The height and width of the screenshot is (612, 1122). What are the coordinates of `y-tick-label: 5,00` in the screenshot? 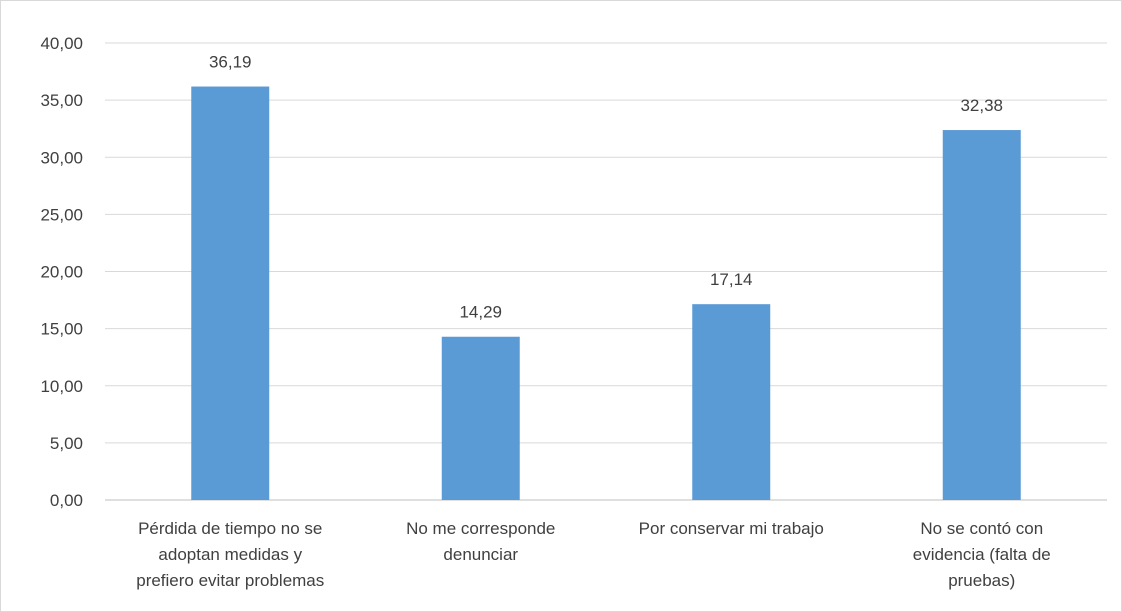 It's located at (66, 443).